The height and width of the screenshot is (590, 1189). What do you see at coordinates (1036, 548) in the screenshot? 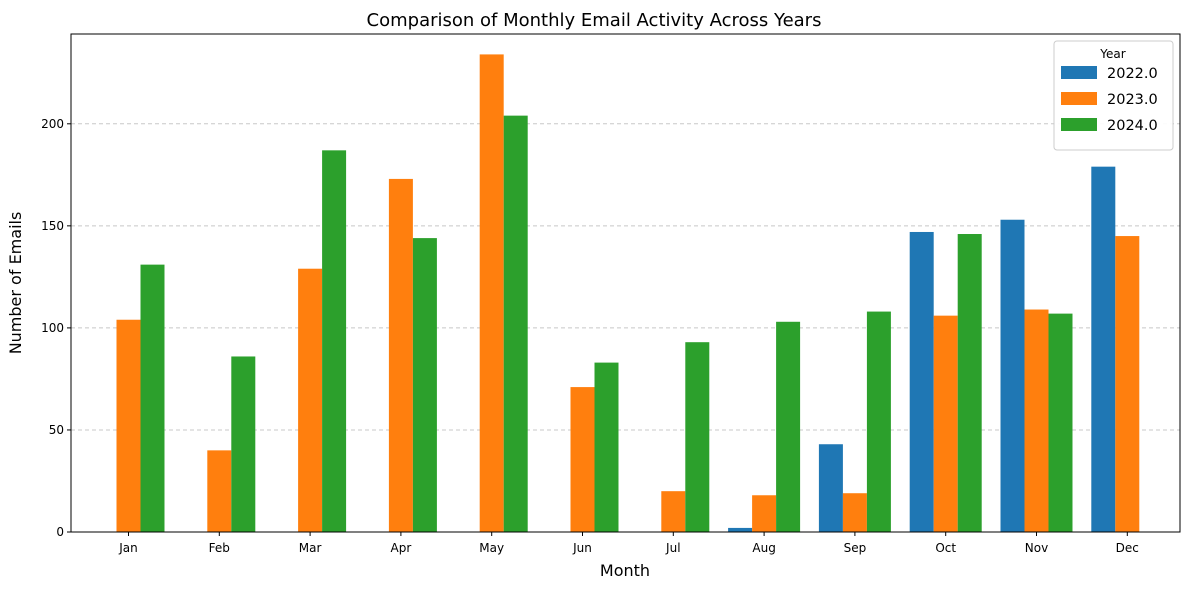
I see `x-tick-label: Nov` at bounding box center [1036, 548].